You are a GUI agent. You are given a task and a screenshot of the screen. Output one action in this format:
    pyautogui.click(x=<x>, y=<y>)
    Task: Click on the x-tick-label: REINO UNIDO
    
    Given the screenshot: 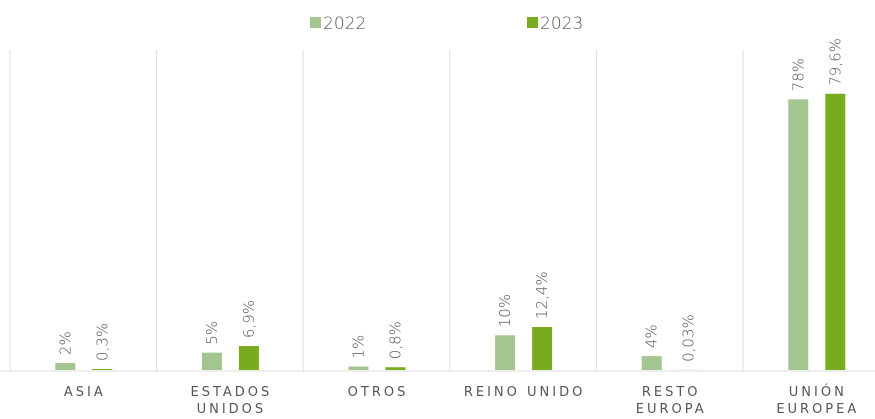 What is the action you would take?
    pyautogui.click(x=524, y=392)
    